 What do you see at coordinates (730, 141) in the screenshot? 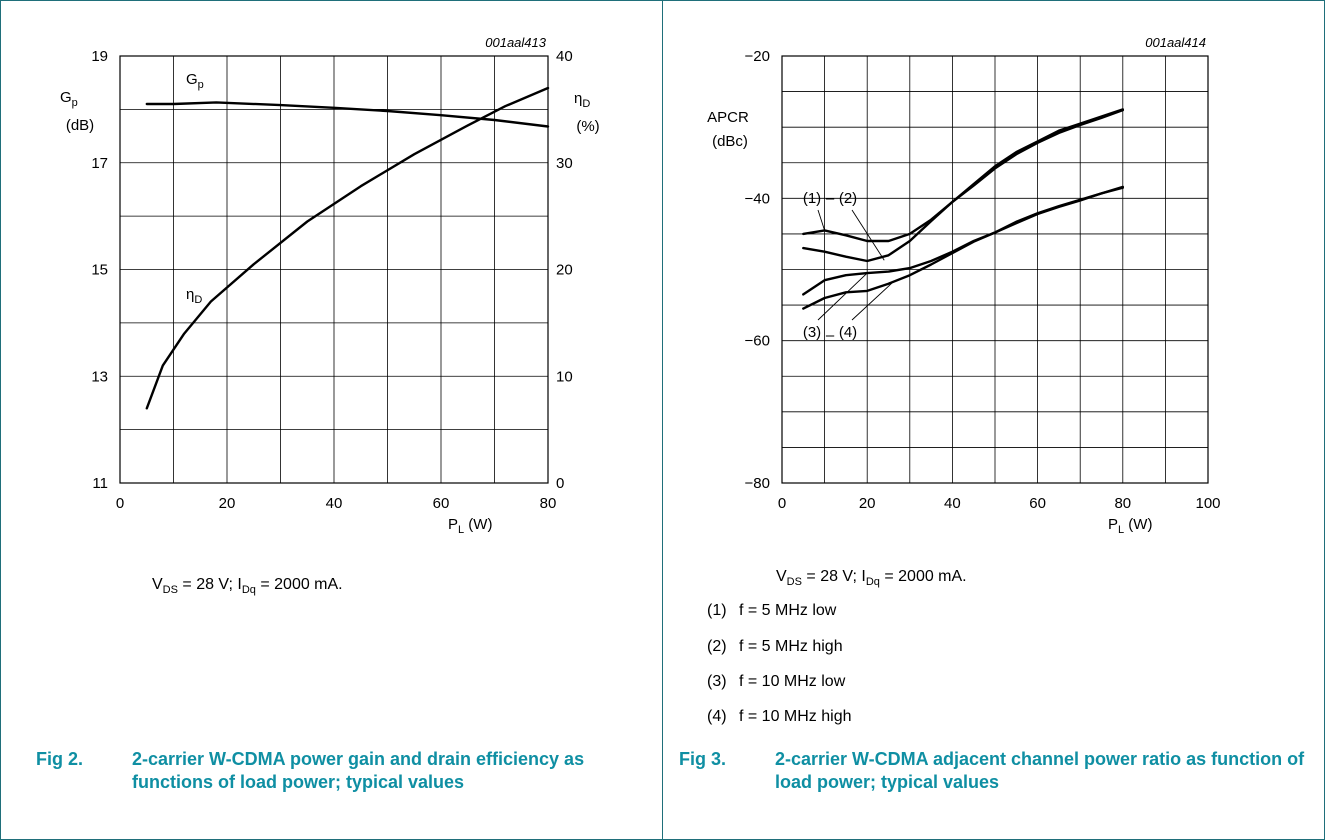
I see `fig3-ylabel-unit: (dBc)` at bounding box center [730, 141].